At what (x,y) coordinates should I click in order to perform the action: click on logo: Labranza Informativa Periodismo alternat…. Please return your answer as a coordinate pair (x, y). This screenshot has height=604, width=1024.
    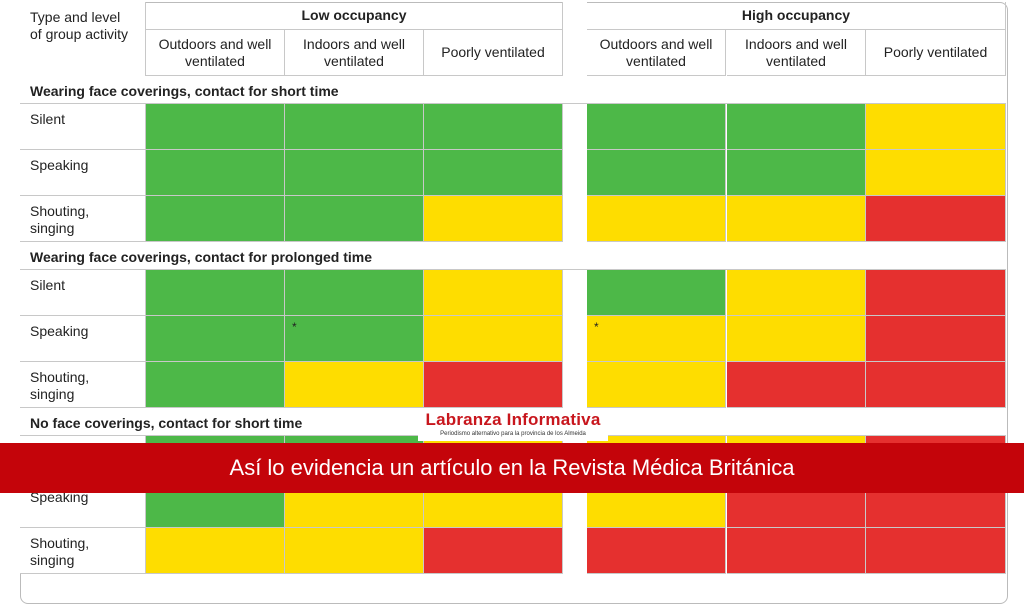
    Looking at the image, I should click on (513, 425).